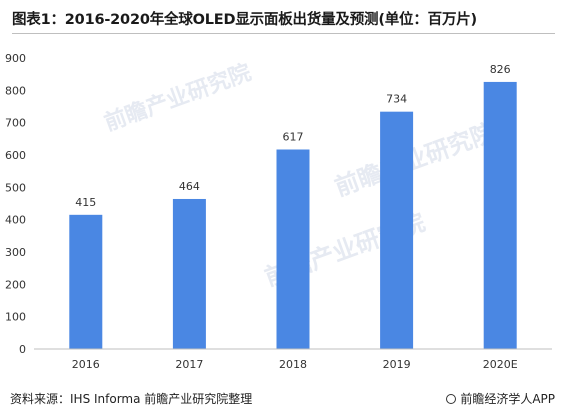  Describe the element at coordinates (85, 202) in the screenshot. I see `data-label: 415` at that location.